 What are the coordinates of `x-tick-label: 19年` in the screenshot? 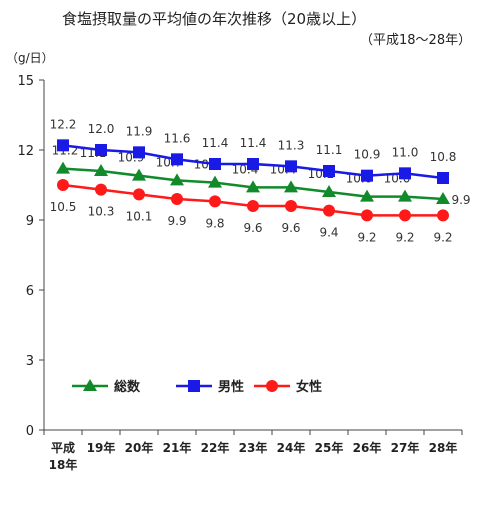 It's located at (101, 447).